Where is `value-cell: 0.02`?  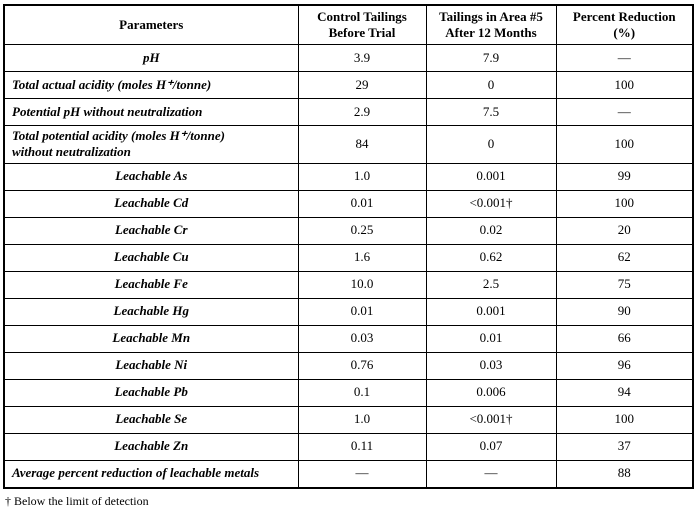
value-cell: 0.02 is located at coordinates (491, 230).